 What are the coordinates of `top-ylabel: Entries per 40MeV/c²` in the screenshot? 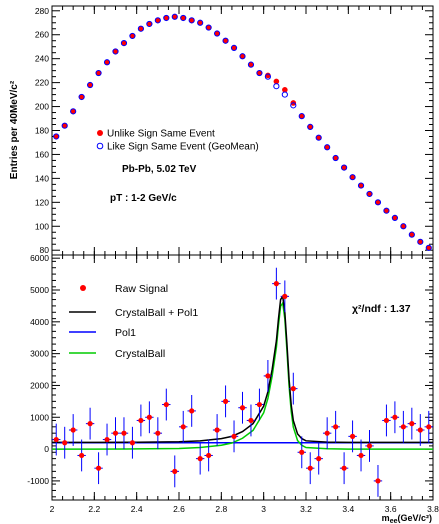 It's located at (14, 129).